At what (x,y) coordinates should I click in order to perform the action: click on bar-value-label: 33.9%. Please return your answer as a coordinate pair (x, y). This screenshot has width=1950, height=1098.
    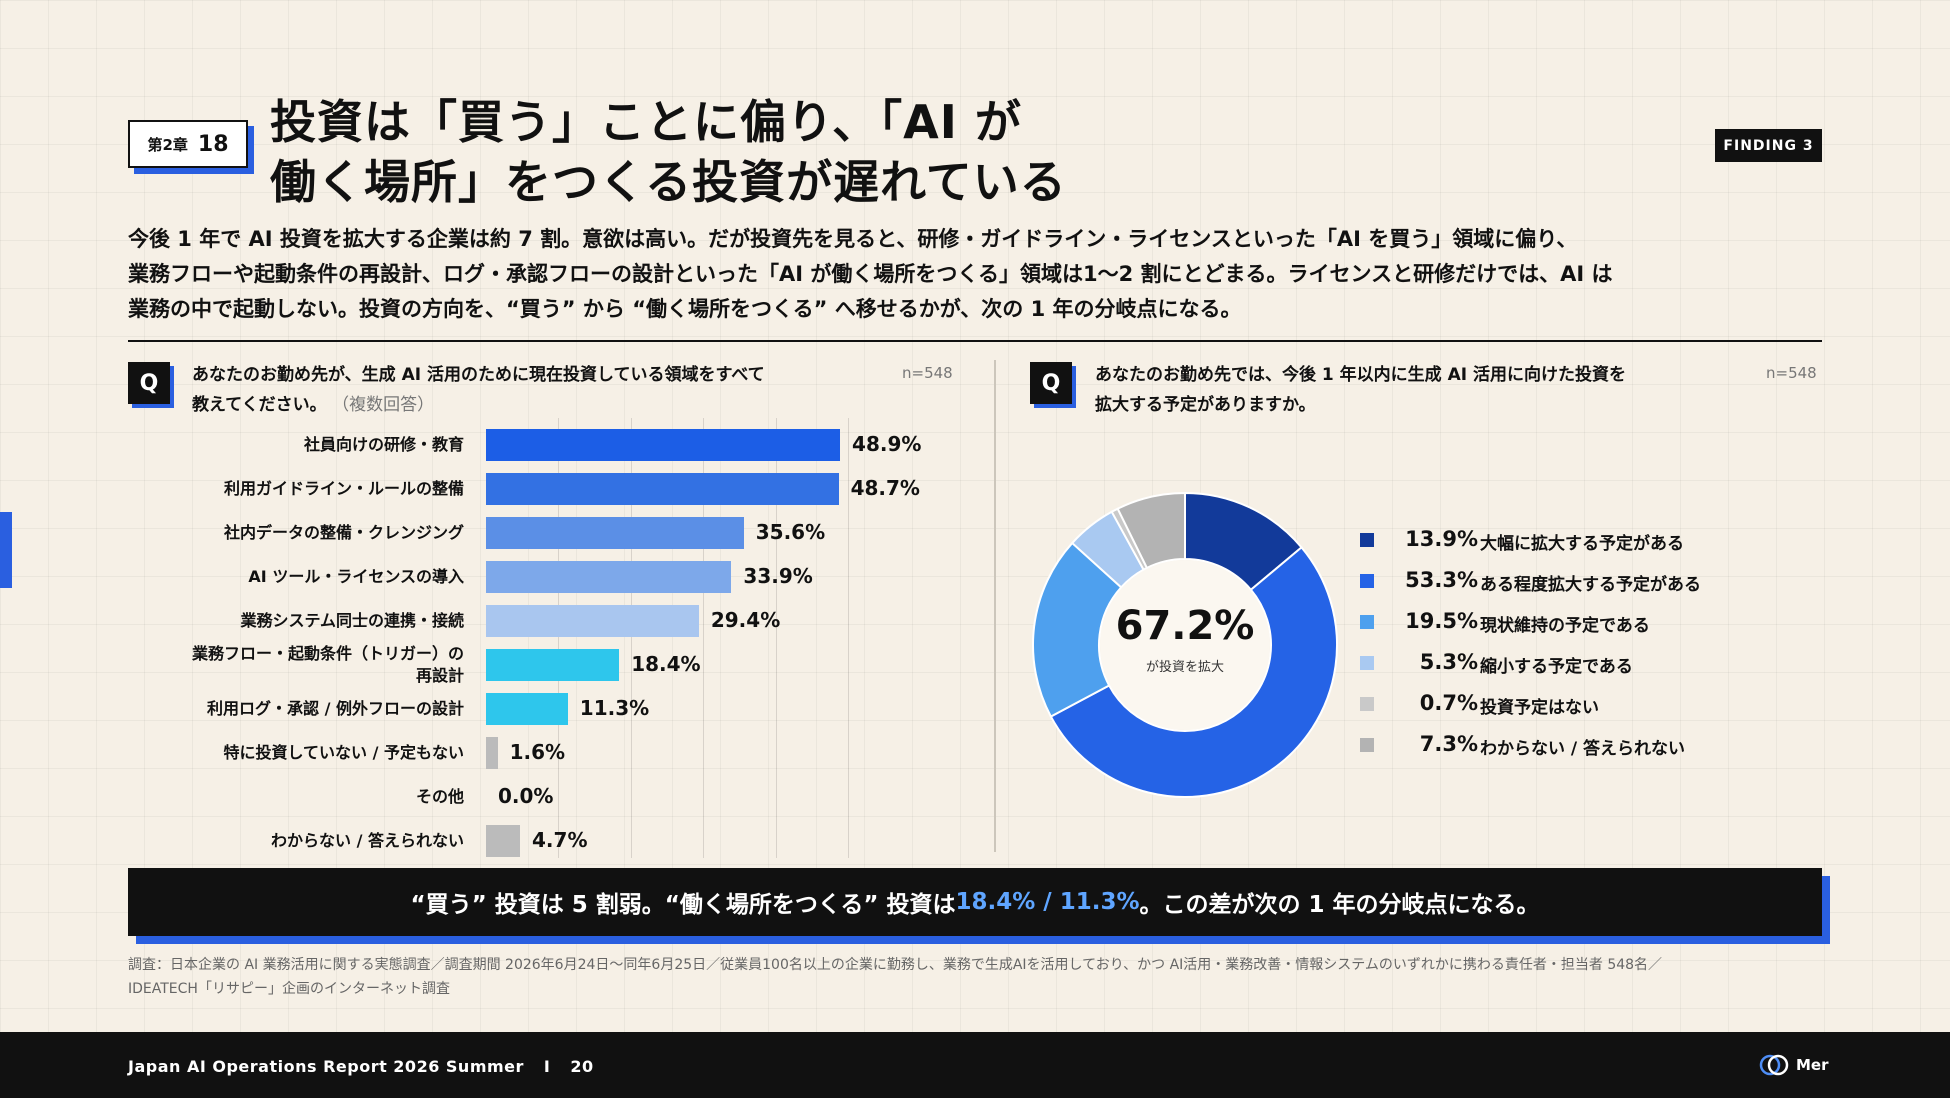
    Looking at the image, I should click on (778, 576).